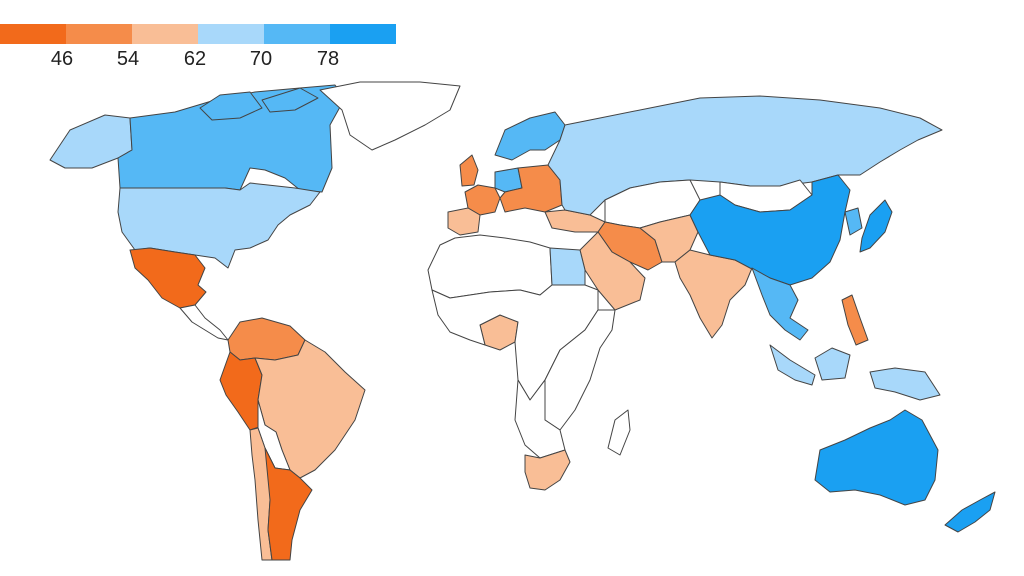  I want to click on region-egypt, so click(567, 266).